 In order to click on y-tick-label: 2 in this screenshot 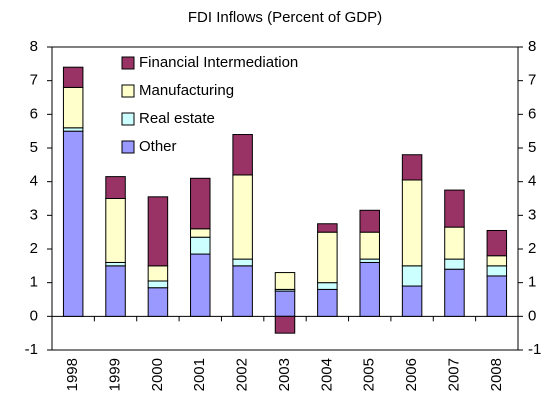, I will do `click(34, 248)`.